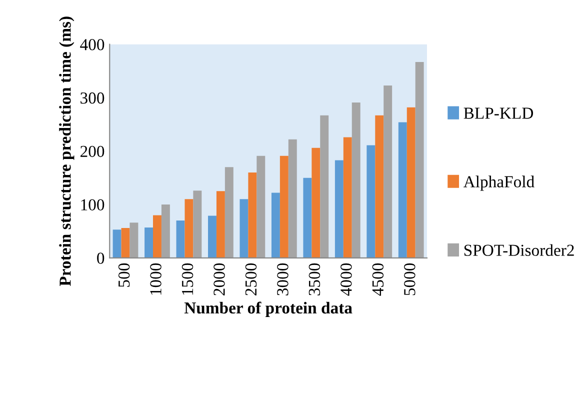 This screenshot has height=403, width=577. Describe the element at coordinates (188, 279) in the screenshot. I see `x-tick-label: 1500` at that location.